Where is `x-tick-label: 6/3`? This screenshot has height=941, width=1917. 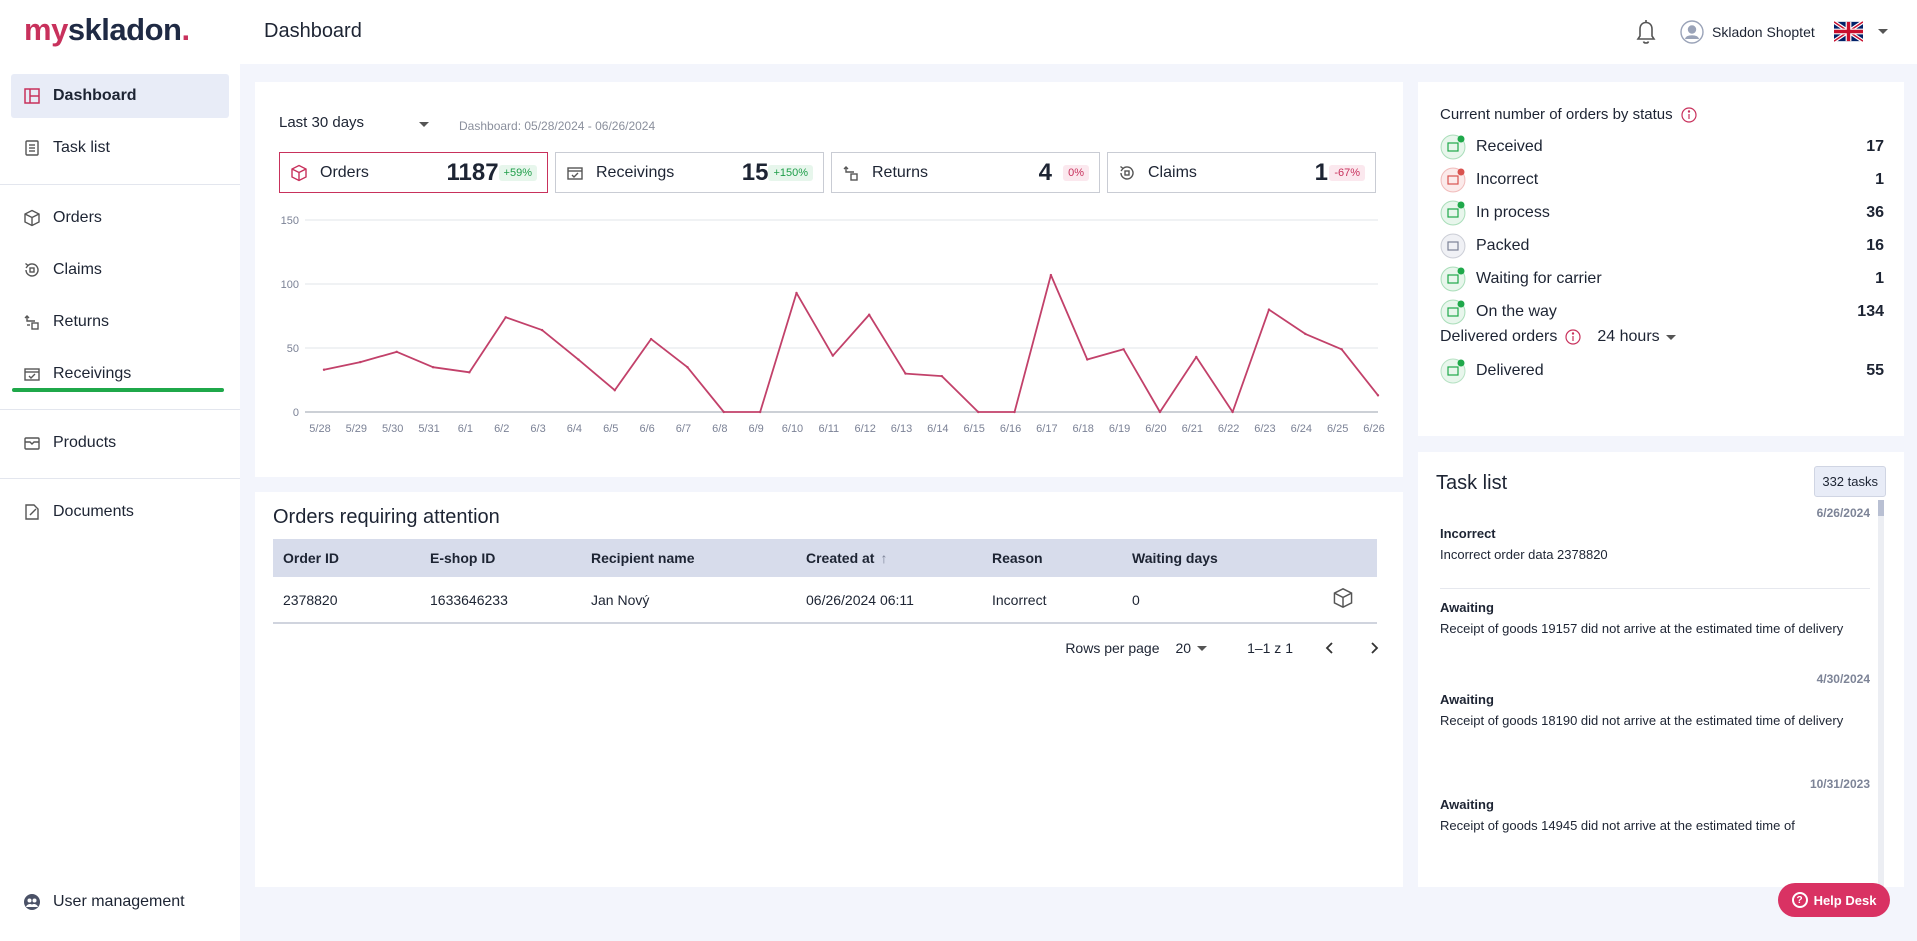 x-tick-label: 6/3 is located at coordinates (537, 429).